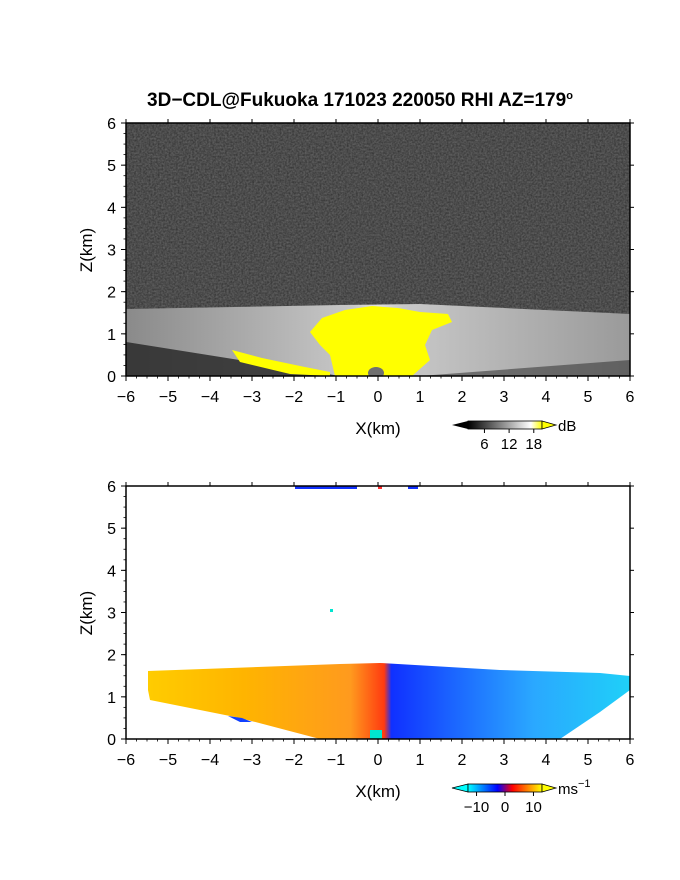 The width and height of the screenshot is (680, 880). I want to click on intensity-saturated-core, so click(381, 341).